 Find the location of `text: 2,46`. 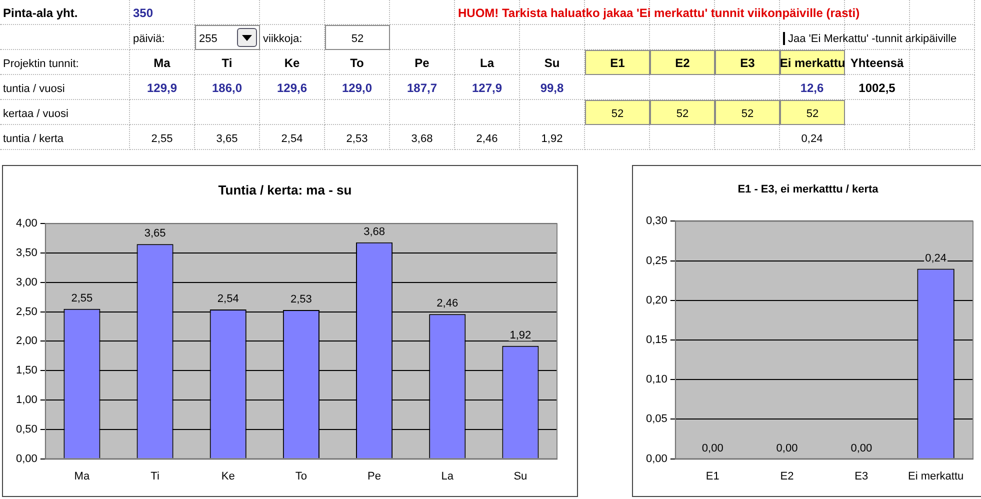

text: 2,46 is located at coordinates (487, 139).